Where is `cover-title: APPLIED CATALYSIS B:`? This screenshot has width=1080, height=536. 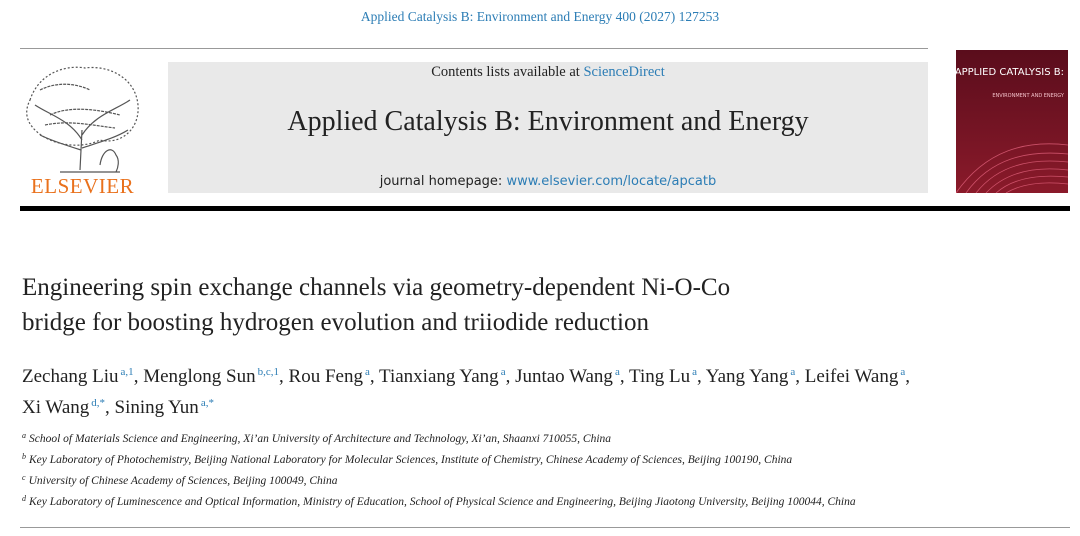 cover-title: APPLIED CATALYSIS B: is located at coordinates (1010, 72).